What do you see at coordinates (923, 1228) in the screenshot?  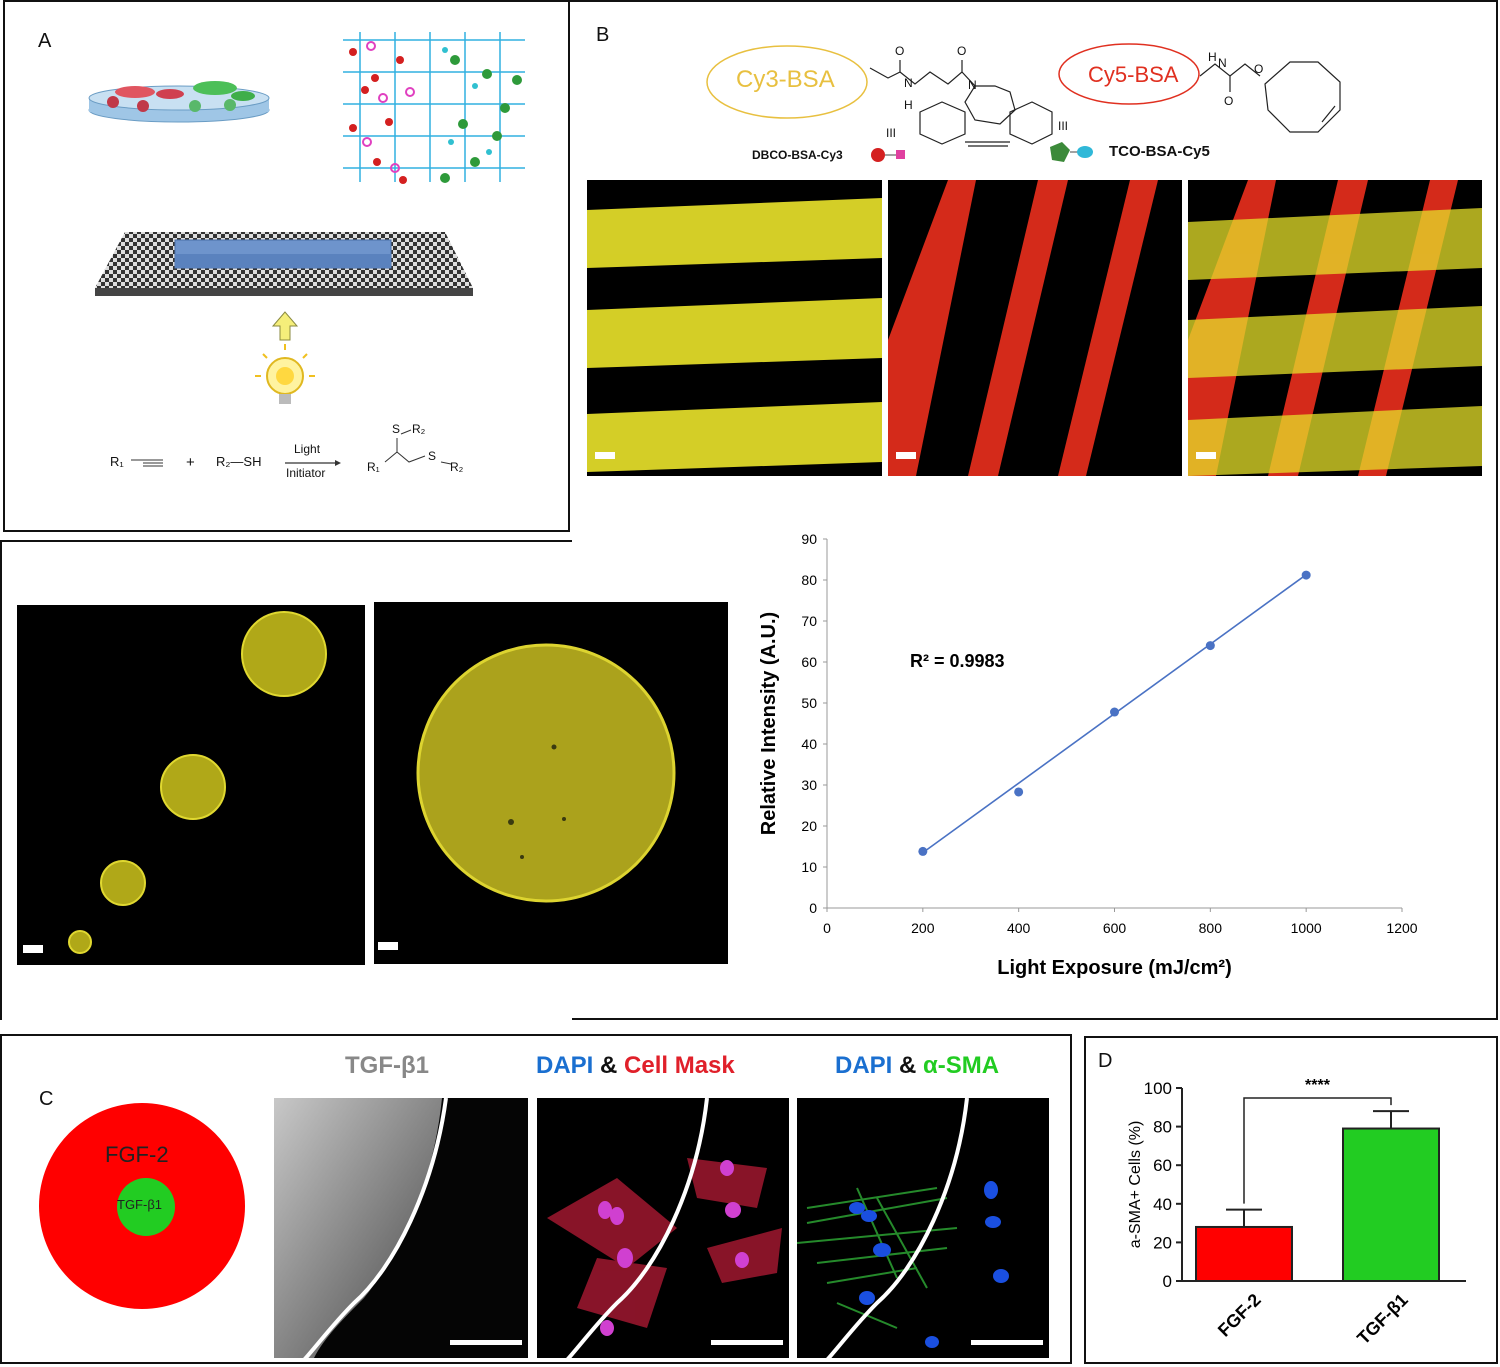 I see `asma-stain-image` at bounding box center [923, 1228].